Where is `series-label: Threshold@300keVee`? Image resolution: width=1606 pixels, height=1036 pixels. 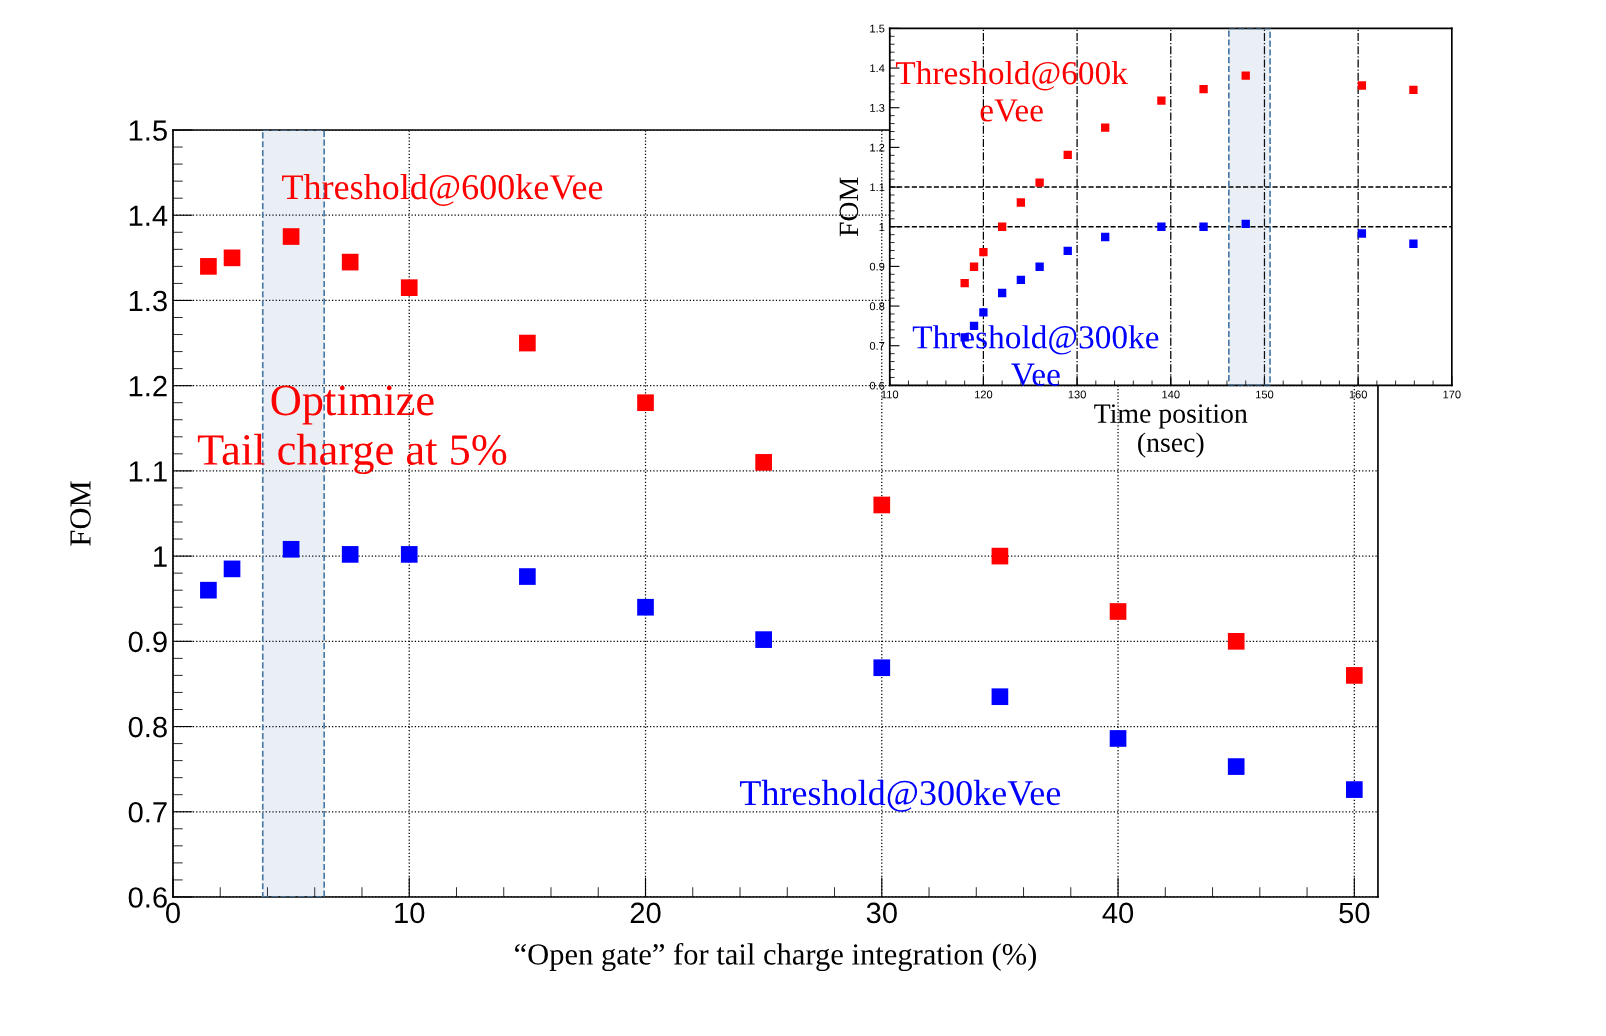
series-label: Threshold@300keVee is located at coordinates (900, 795).